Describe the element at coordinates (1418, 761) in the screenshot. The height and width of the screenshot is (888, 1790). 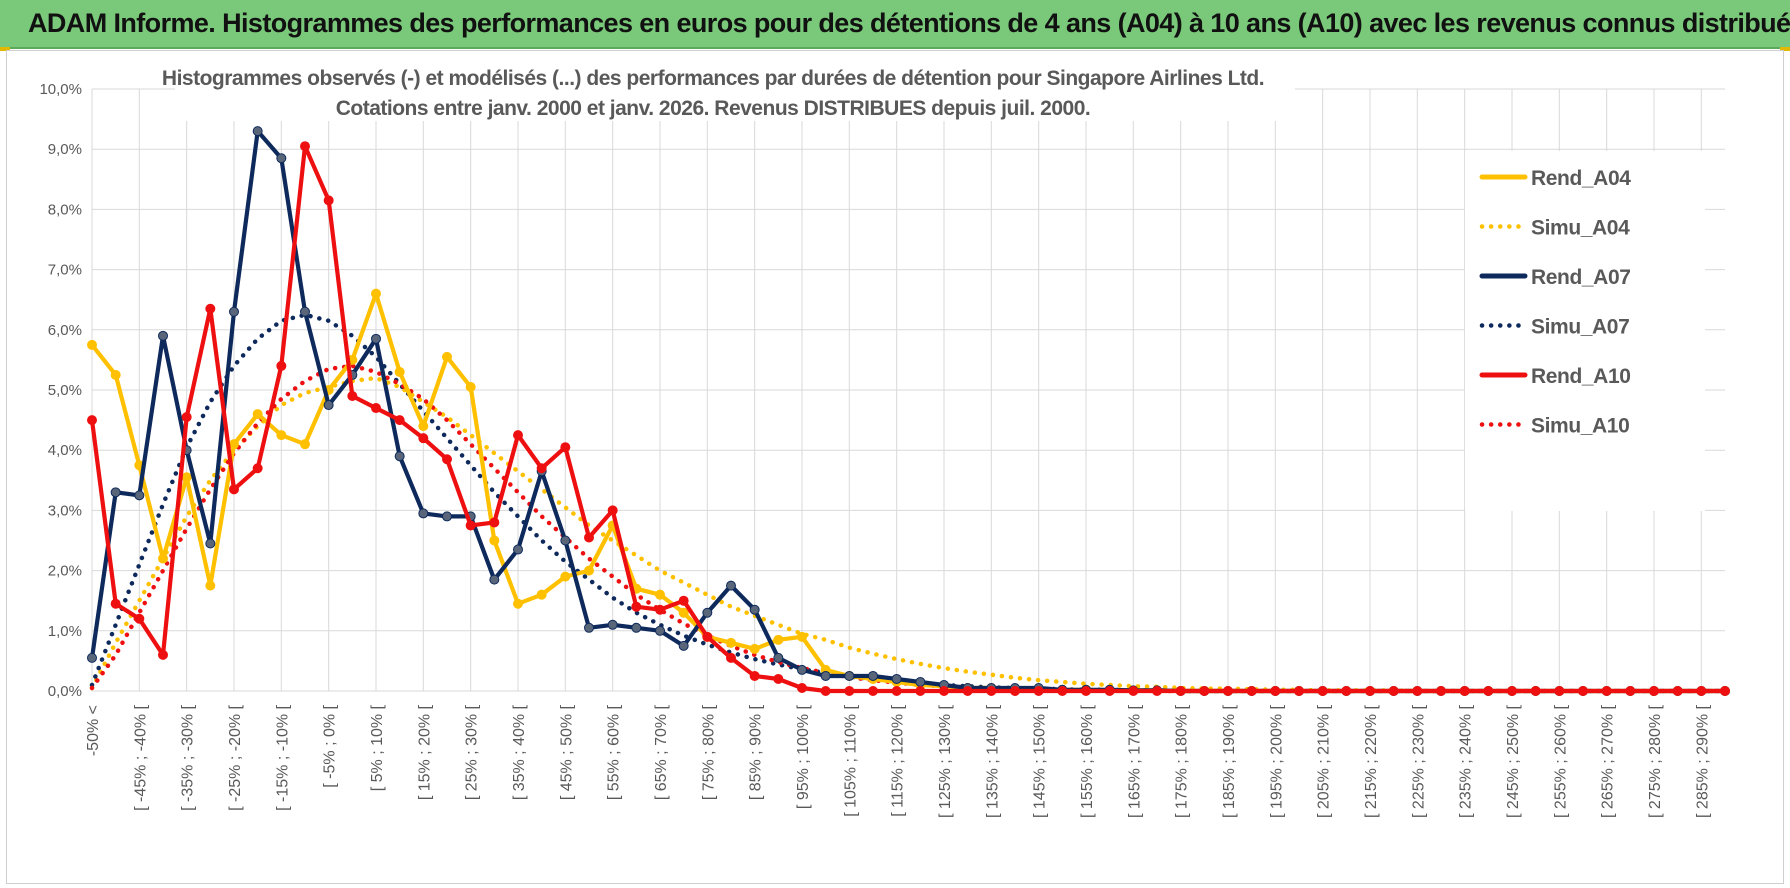
I see `x-tick-label: [ 225% ; 230% [` at that location.